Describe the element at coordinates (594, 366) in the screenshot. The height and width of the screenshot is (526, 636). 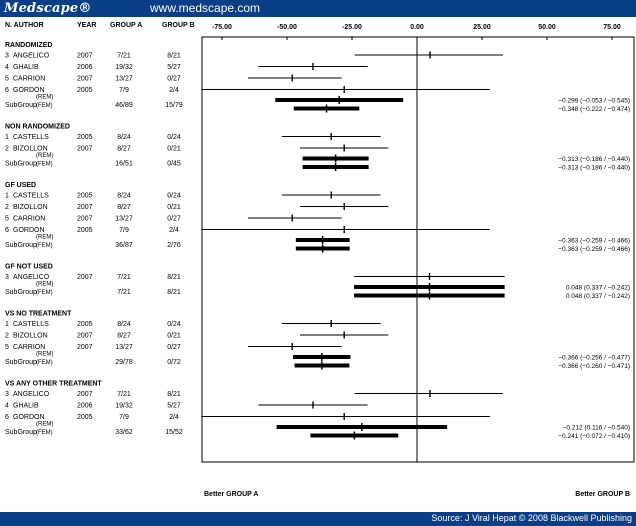
I see `subgroup-effect-text: −0.366 (−0.260 / −0.471)` at that location.